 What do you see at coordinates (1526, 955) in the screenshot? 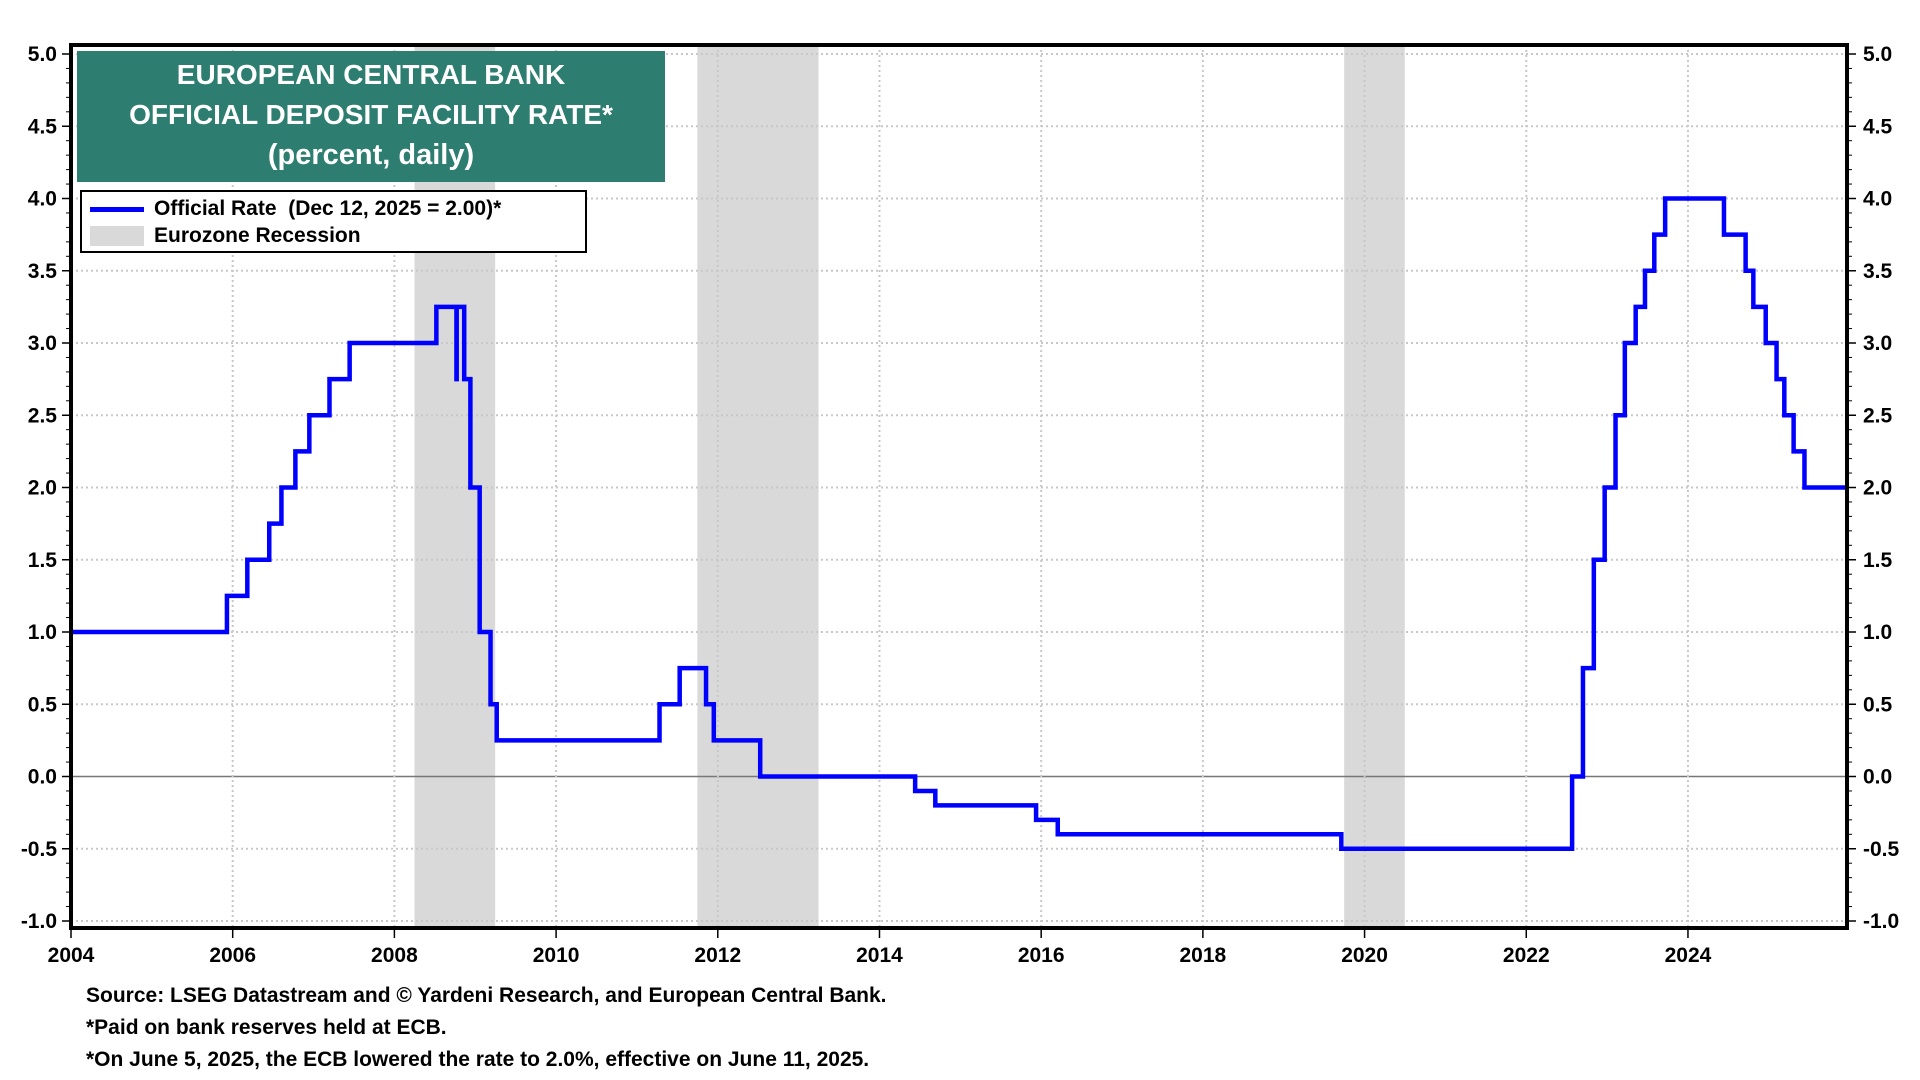
I see `x-tick-label: 2022` at bounding box center [1526, 955].